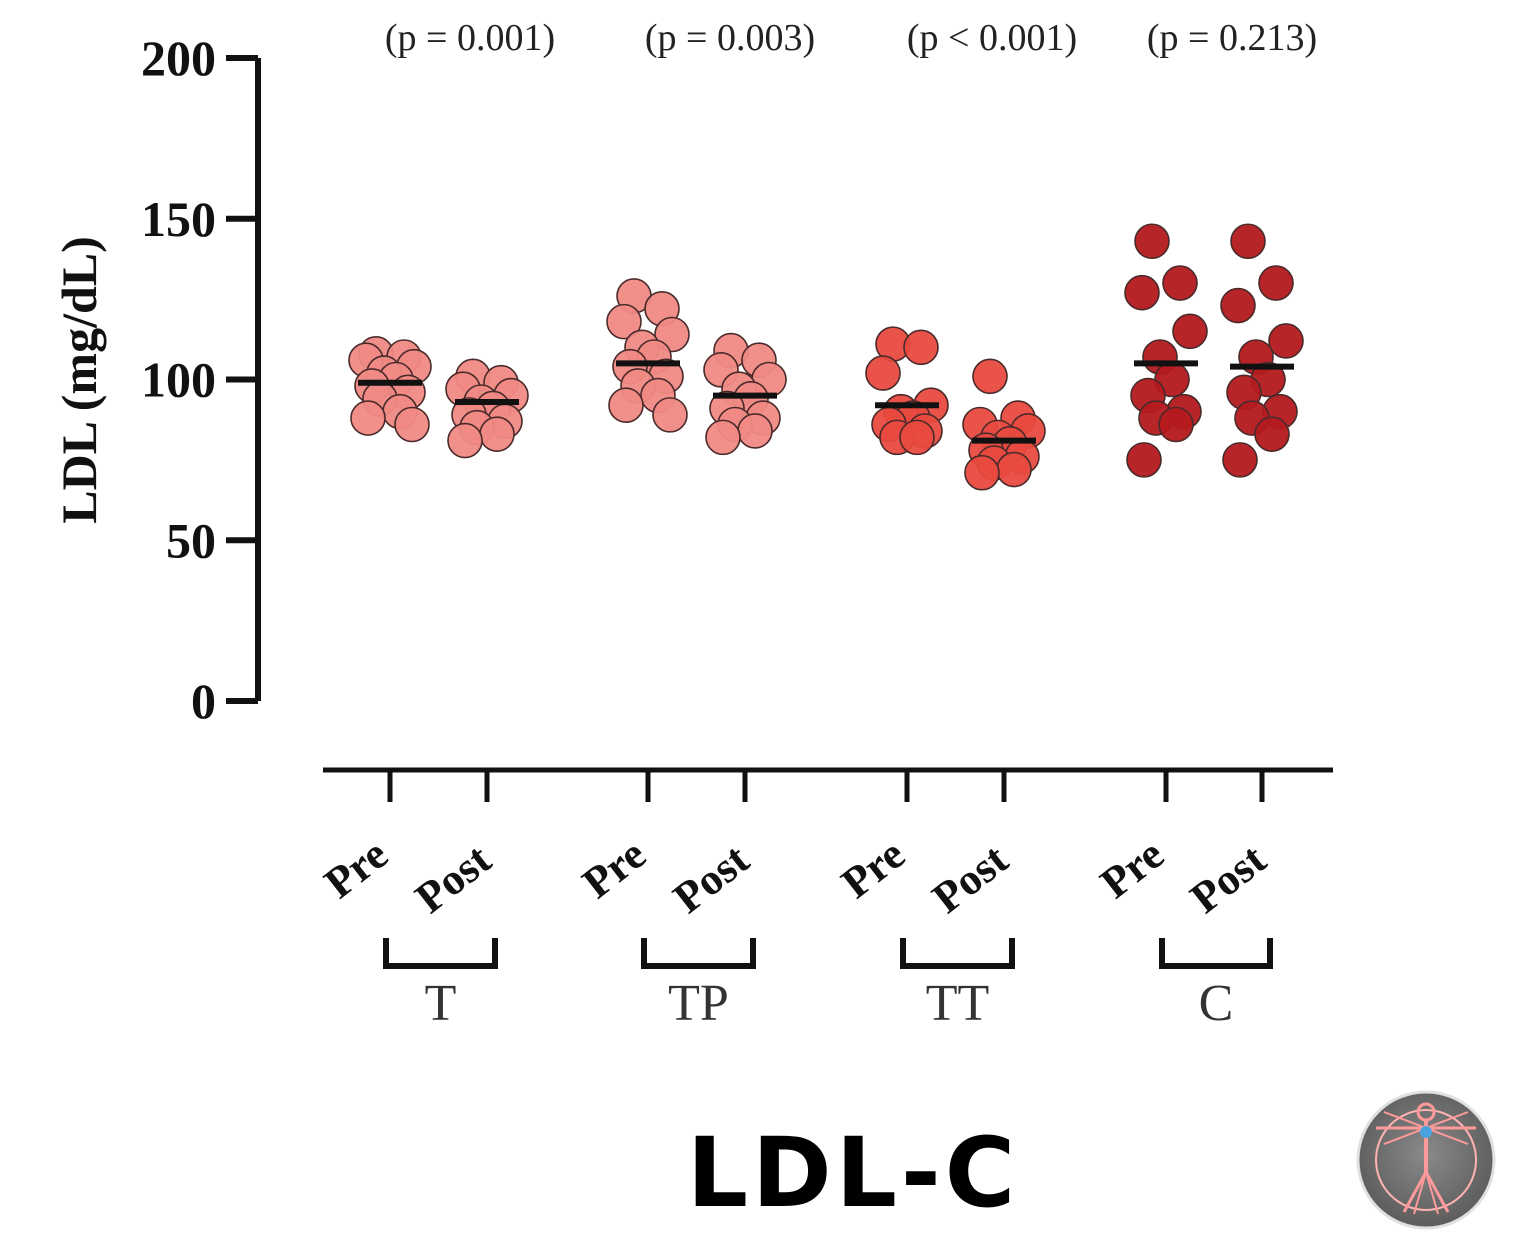 Image resolution: width=1540 pixels, height=1248 pixels. What do you see at coordinates (470, 38) in the screenshot?
I see `p-value-T: (p = 0.001)` at bounding box center [470, 38].